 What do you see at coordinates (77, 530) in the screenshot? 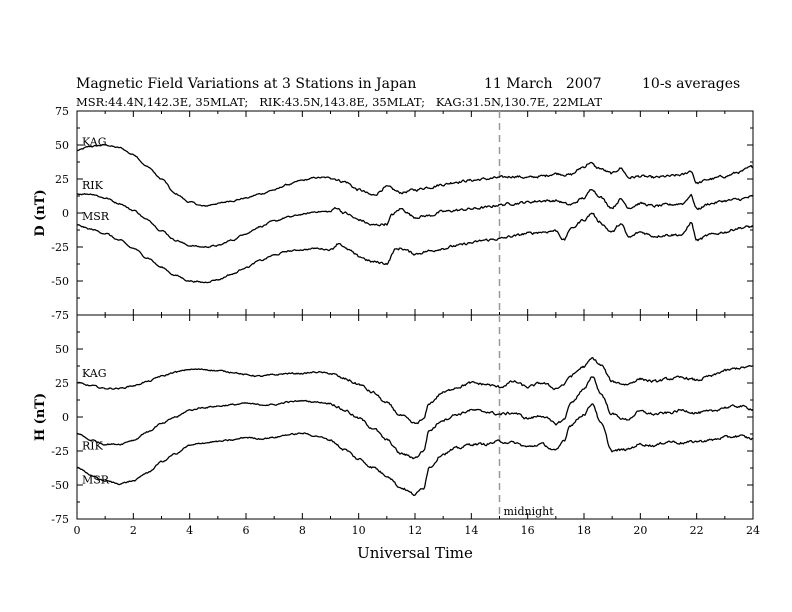
I see `x-tick-label: 0` at bounding box center [77, 530].